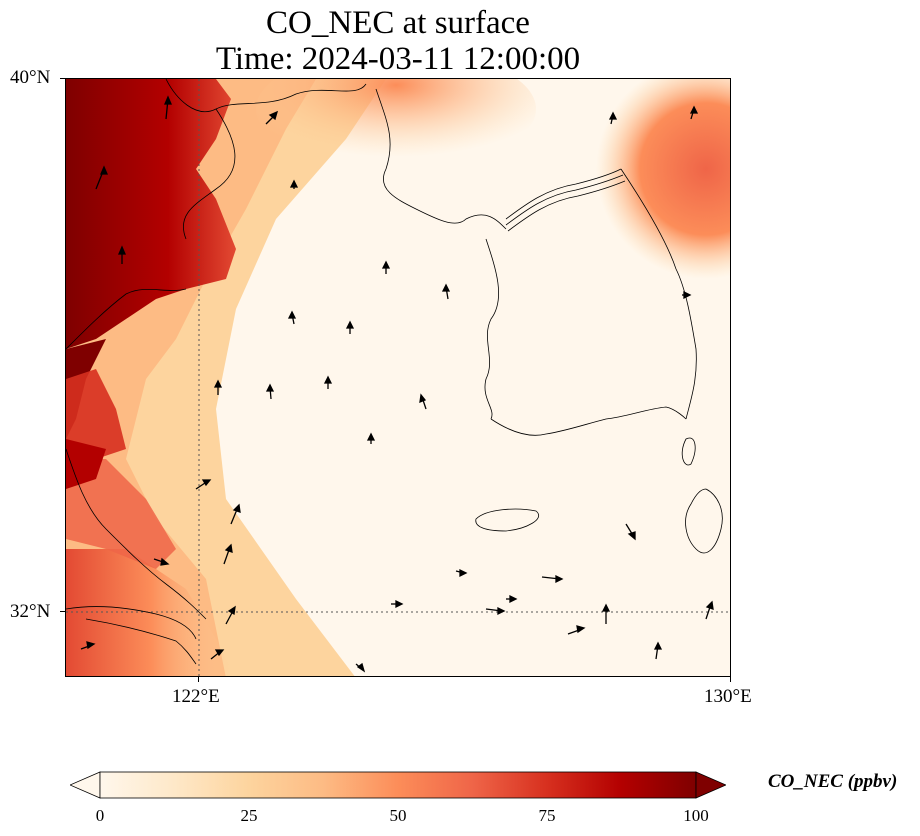 The width and height of the screenshot is (920, 836). Describe the element at coordinates (30, 611) in the screenshot. I see `lat-label-32n: 32°N` at that location.